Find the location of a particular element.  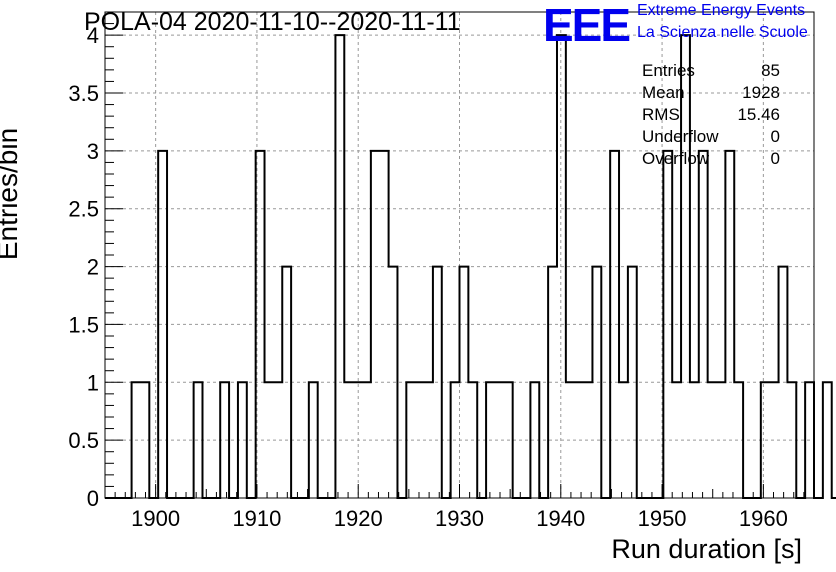

y-tick-label: 0.5 is located at coordinates (83, 440).